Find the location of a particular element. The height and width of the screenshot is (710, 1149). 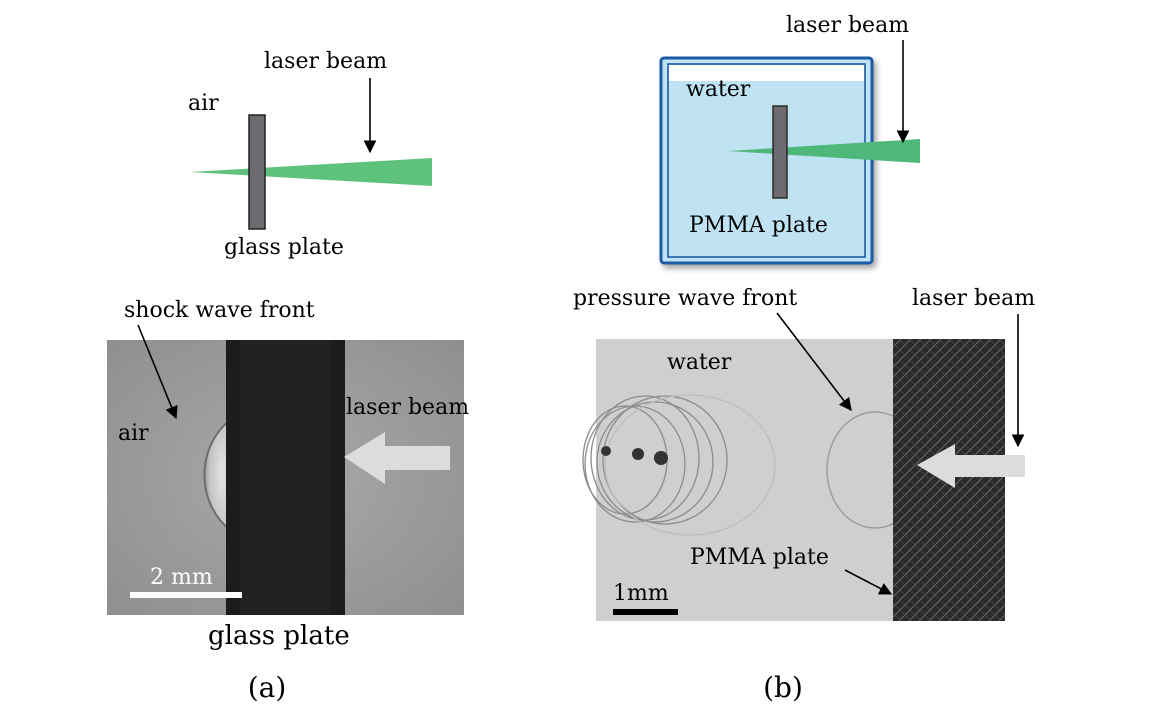

water-label: water is located at coordinates (718, 89).